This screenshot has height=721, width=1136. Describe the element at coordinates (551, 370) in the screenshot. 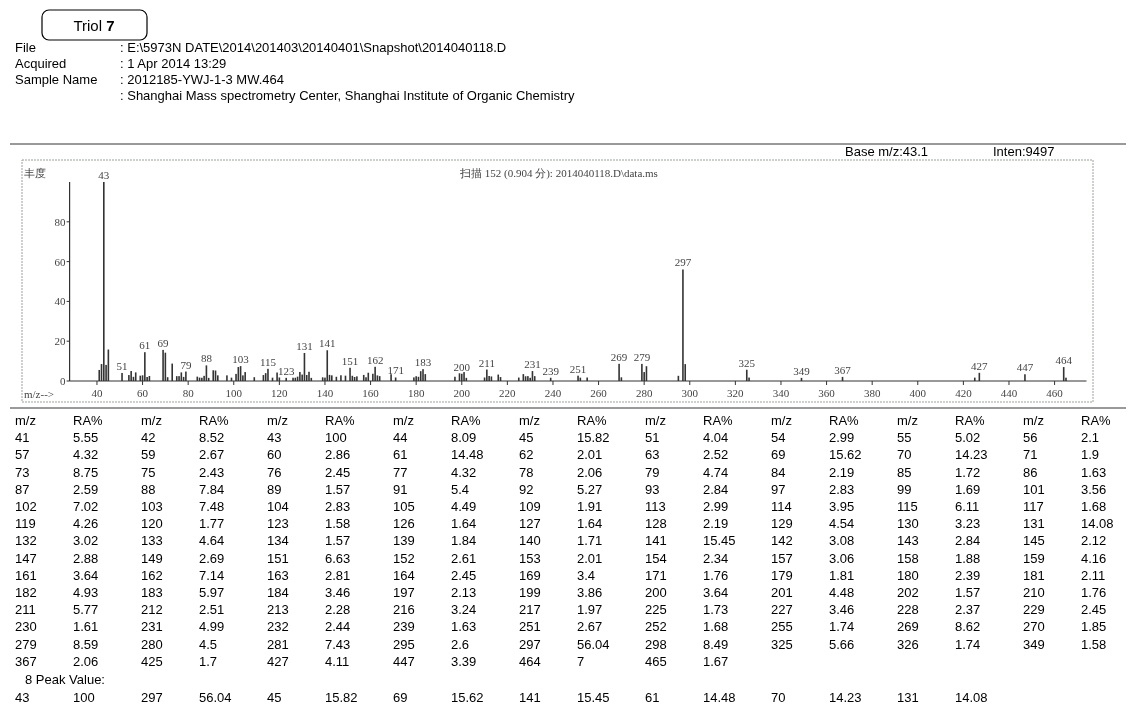

I see `annotation: 239` at that location.